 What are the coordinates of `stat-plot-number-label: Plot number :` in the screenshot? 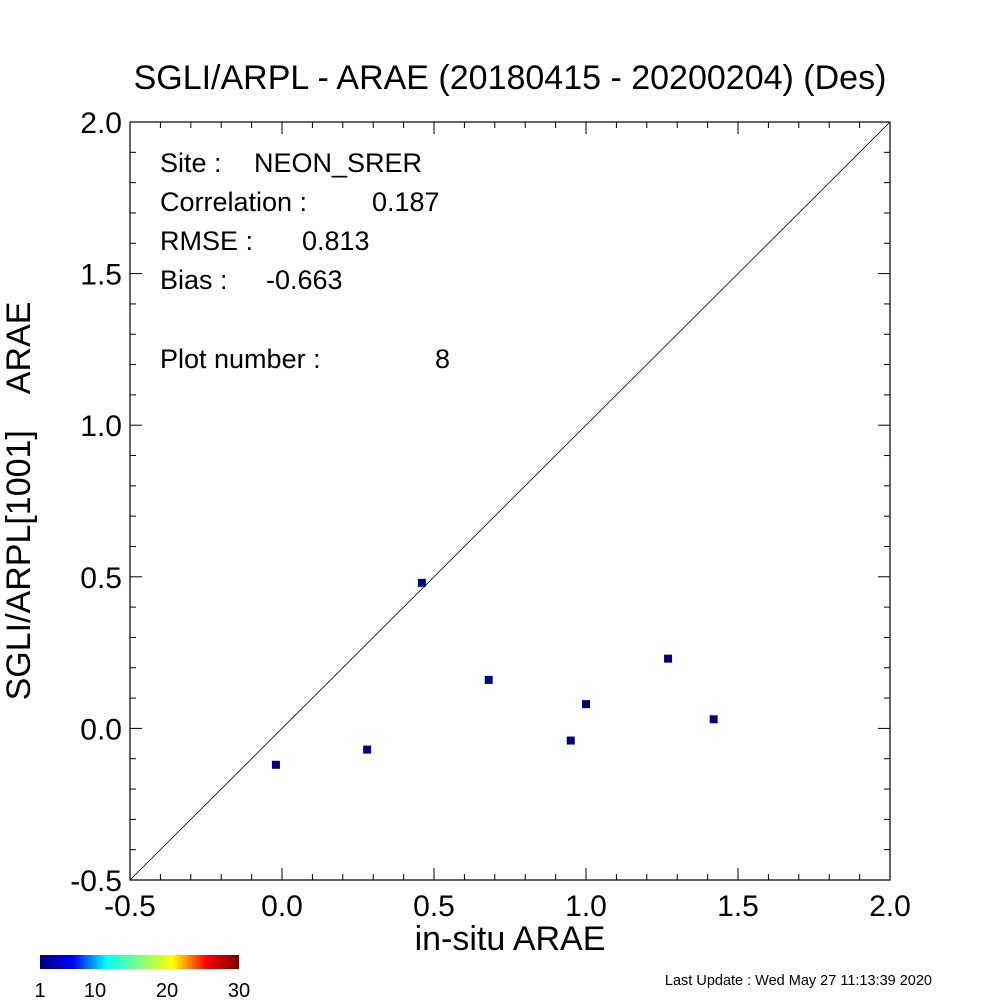 It's located at (240, 359).